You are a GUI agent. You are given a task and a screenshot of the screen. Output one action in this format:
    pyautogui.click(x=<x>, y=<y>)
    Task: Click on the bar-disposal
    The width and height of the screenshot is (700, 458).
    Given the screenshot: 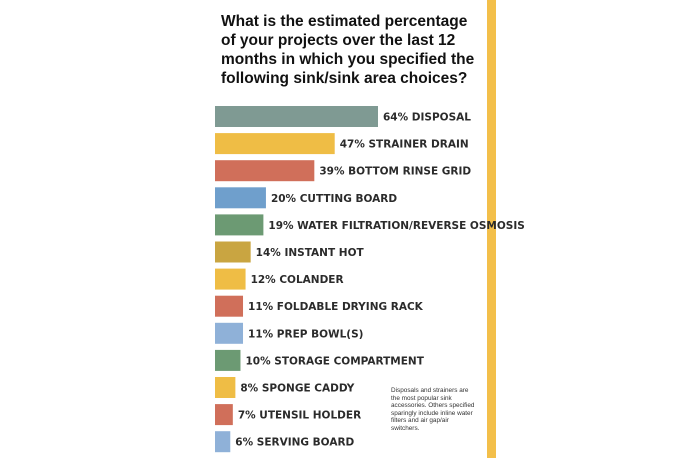 What is the action you would take?
    pyautogui.click(x=296, y=116)
    